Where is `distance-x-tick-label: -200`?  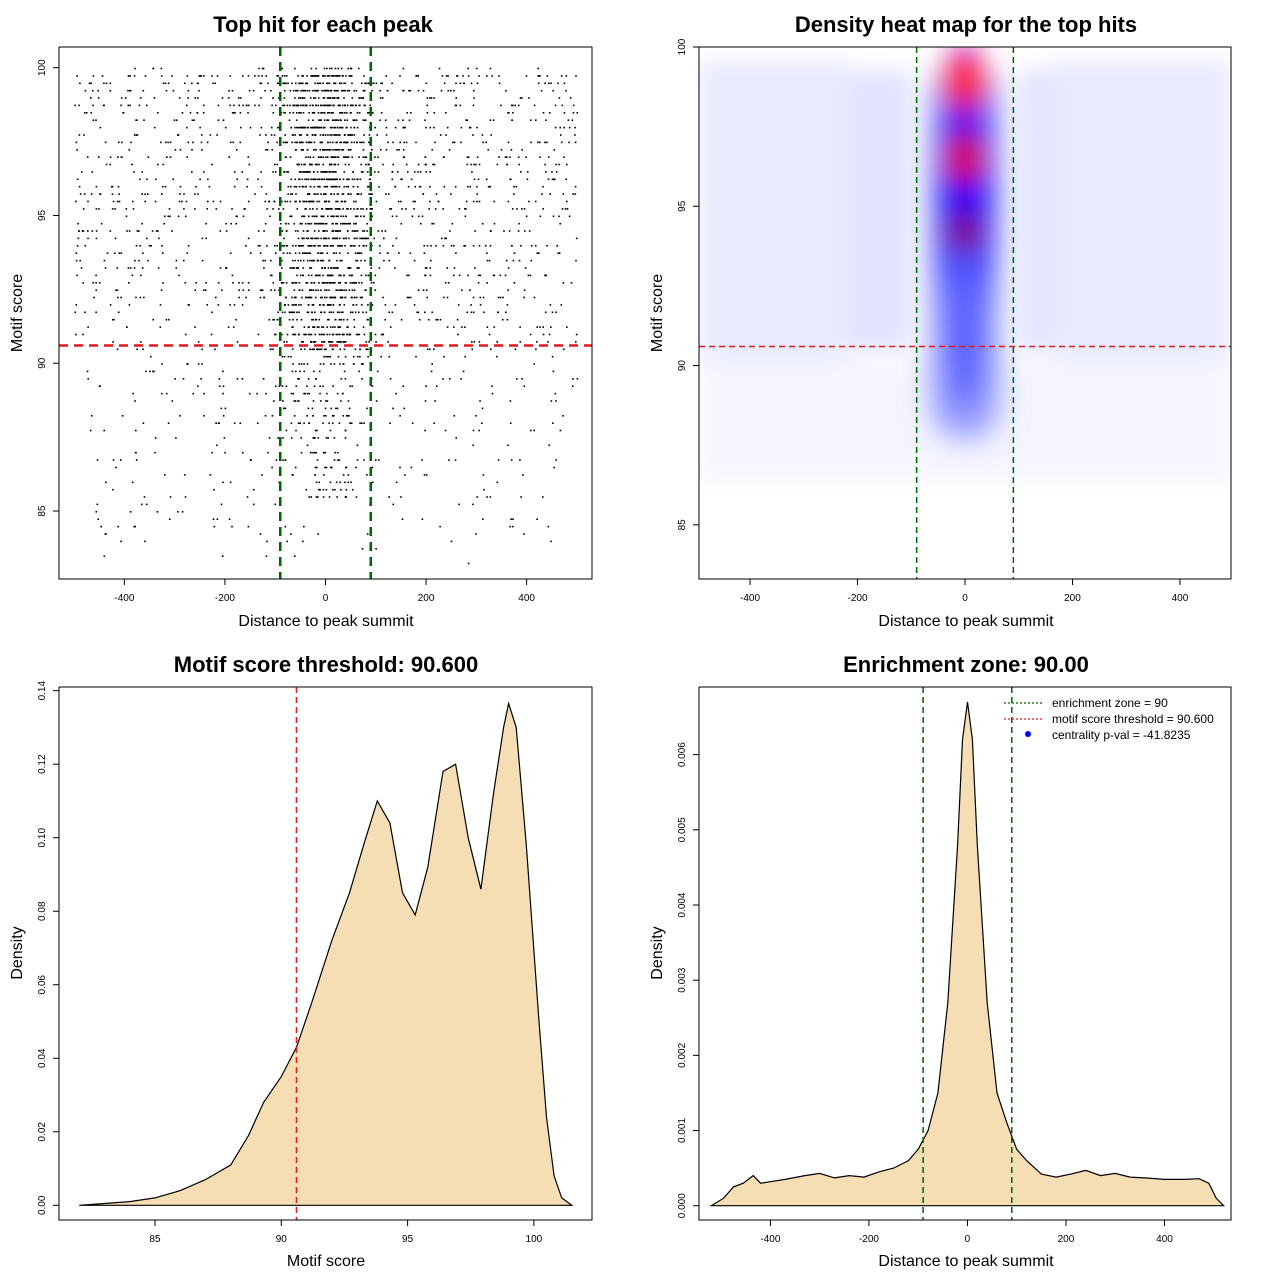
distance-x-tick-label: -200 is located at coordinates (869, 1239).